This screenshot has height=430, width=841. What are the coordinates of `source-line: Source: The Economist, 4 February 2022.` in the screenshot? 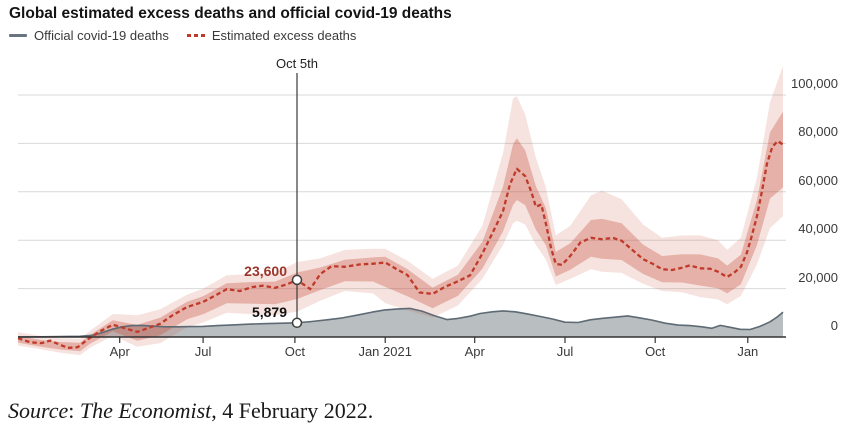 It's located at (190, 411).